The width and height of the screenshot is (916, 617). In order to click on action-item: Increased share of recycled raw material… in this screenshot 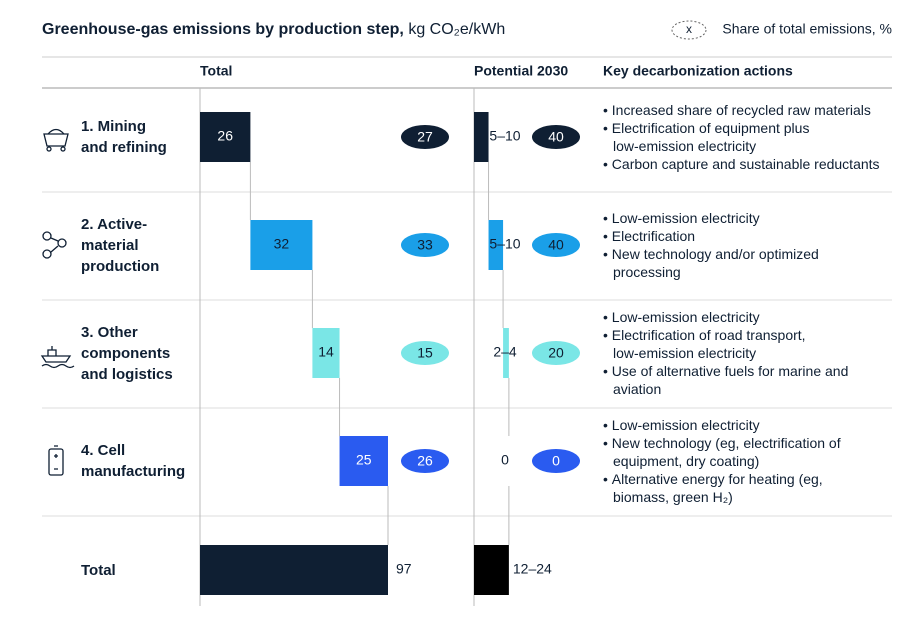, I will do `click(755, 110)`.